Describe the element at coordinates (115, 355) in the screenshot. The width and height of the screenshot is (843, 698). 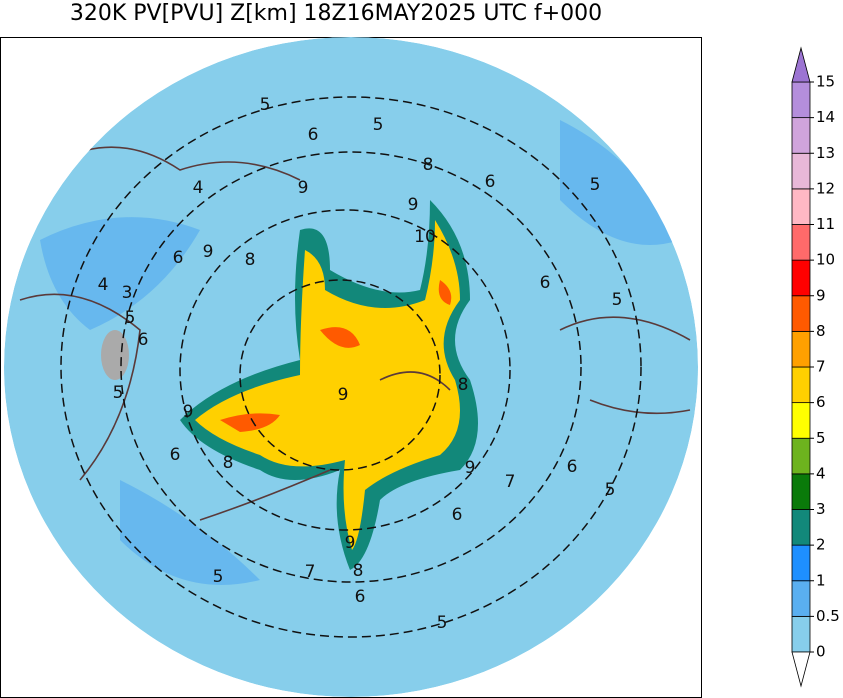
I see `terrain` at that location.